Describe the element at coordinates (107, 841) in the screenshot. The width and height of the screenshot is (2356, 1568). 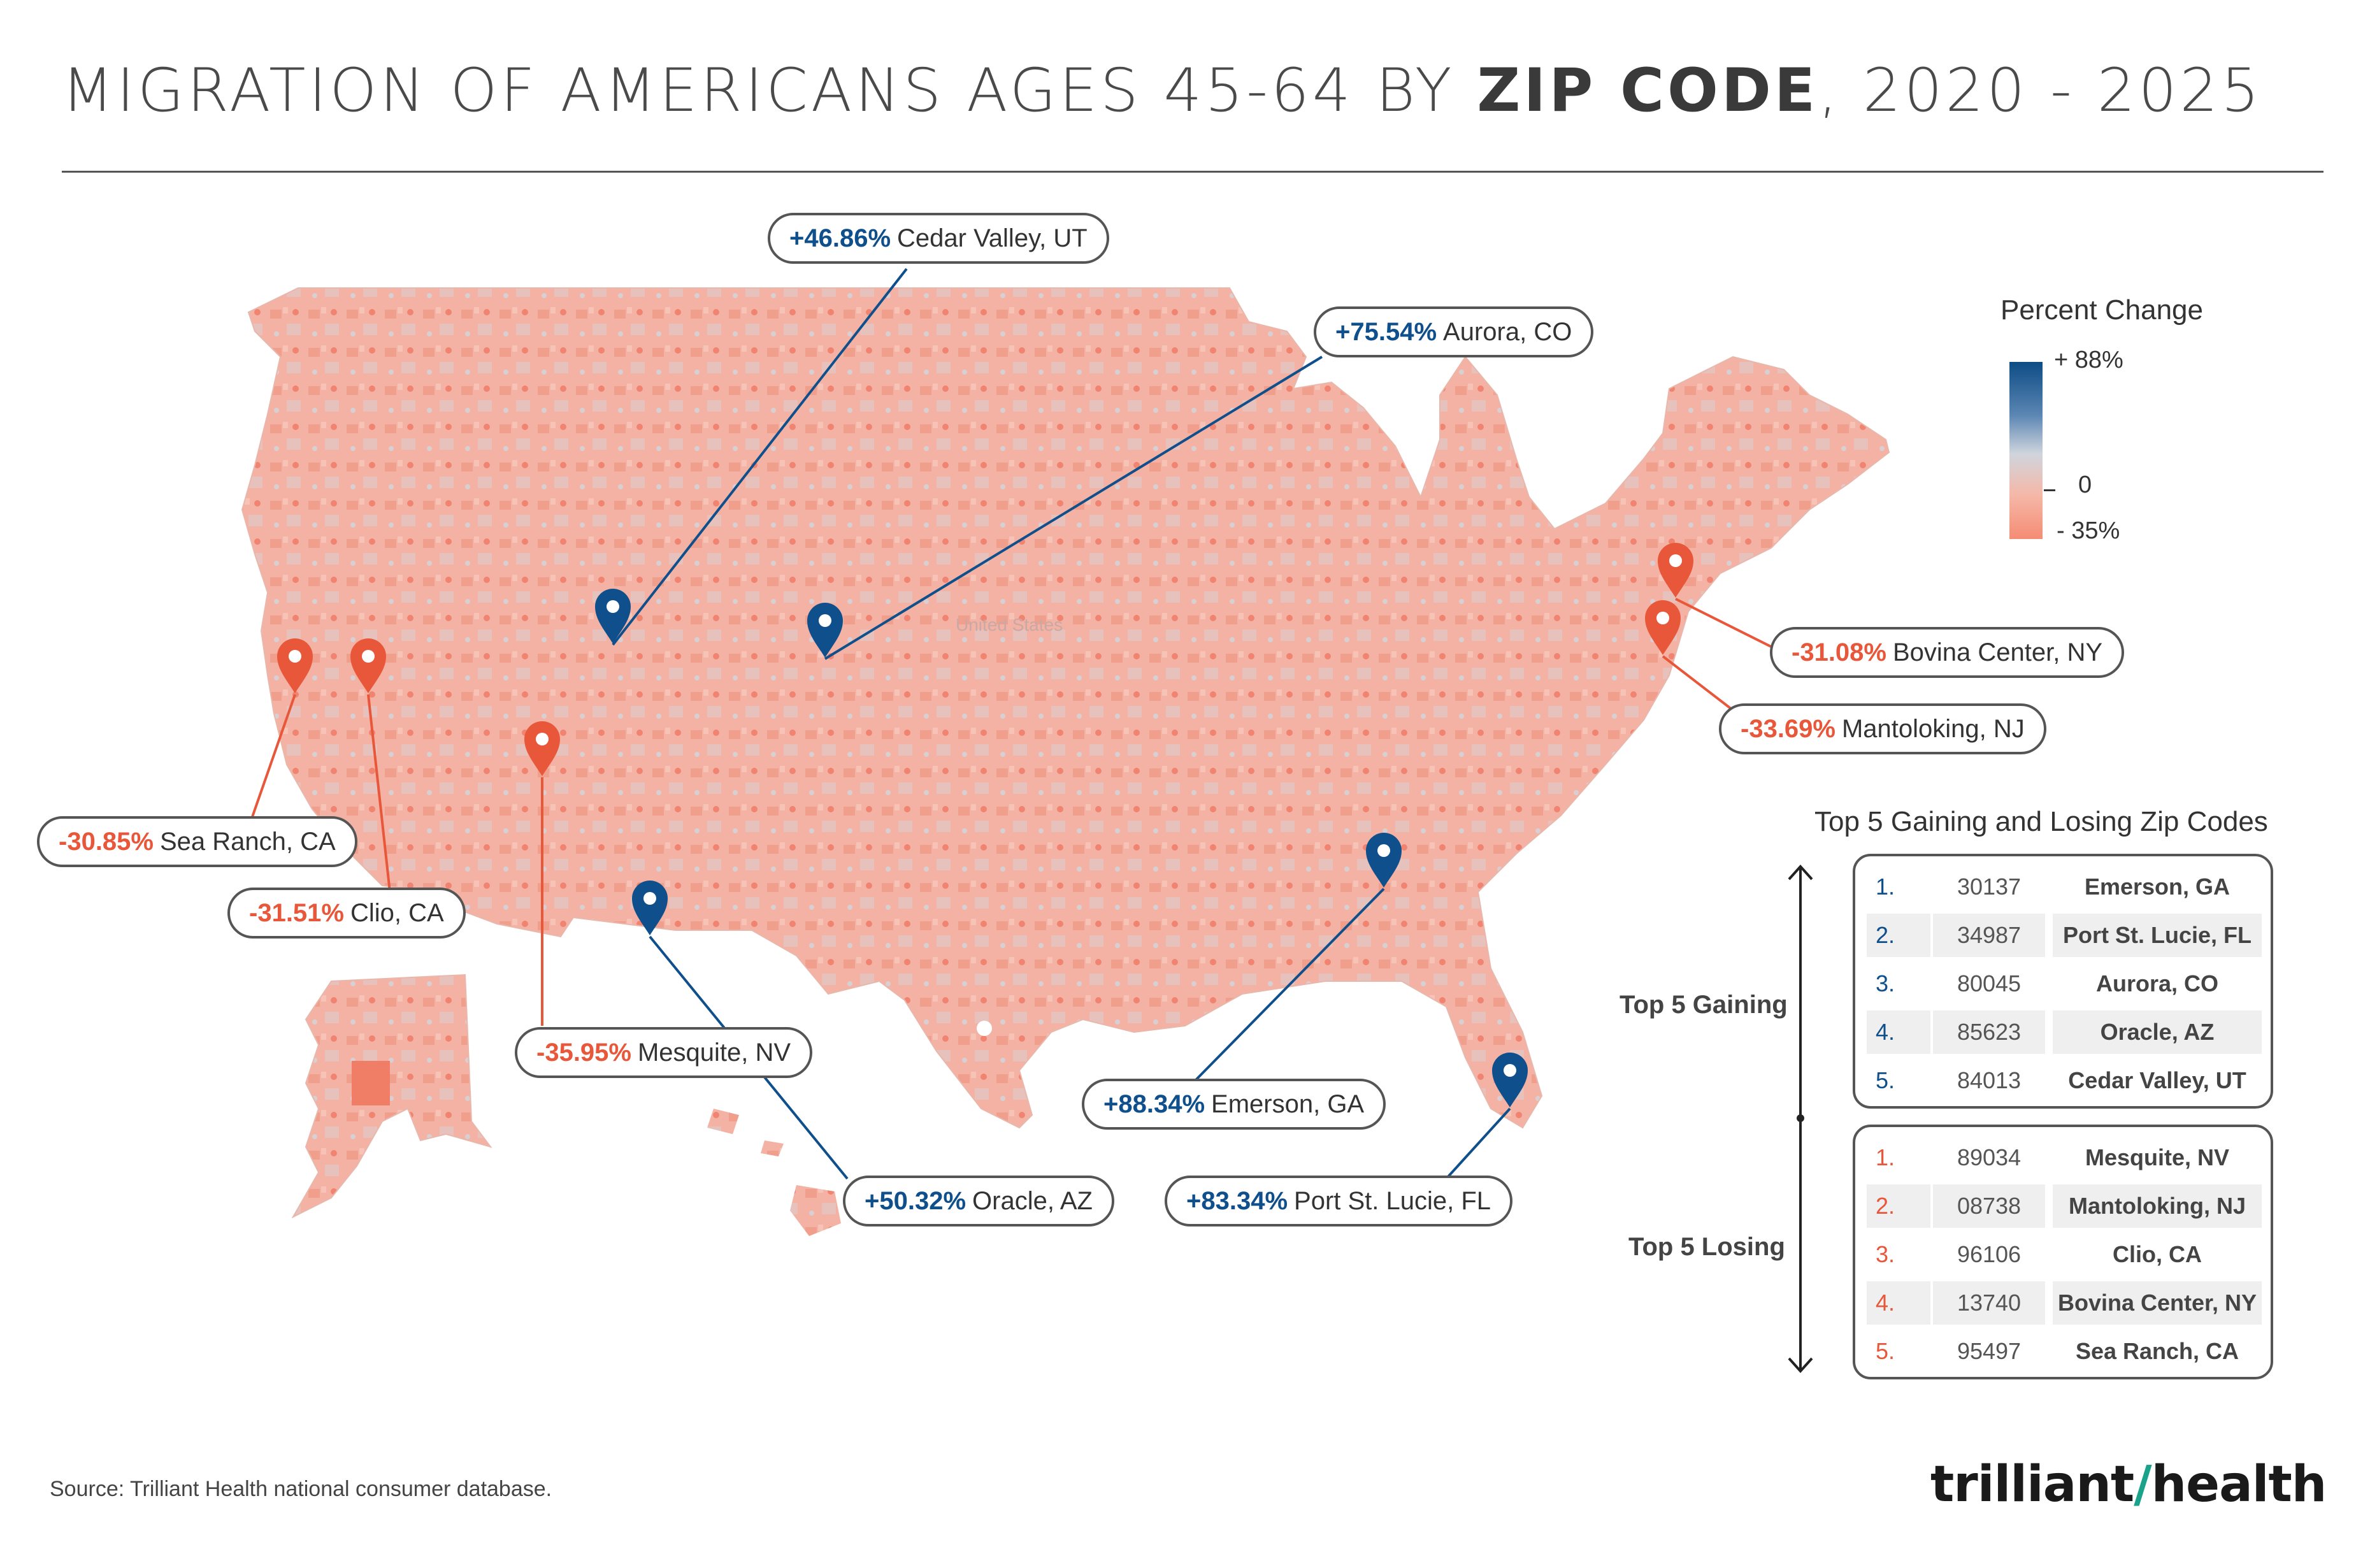
I see `callout-percent: -30.85%` at that location.